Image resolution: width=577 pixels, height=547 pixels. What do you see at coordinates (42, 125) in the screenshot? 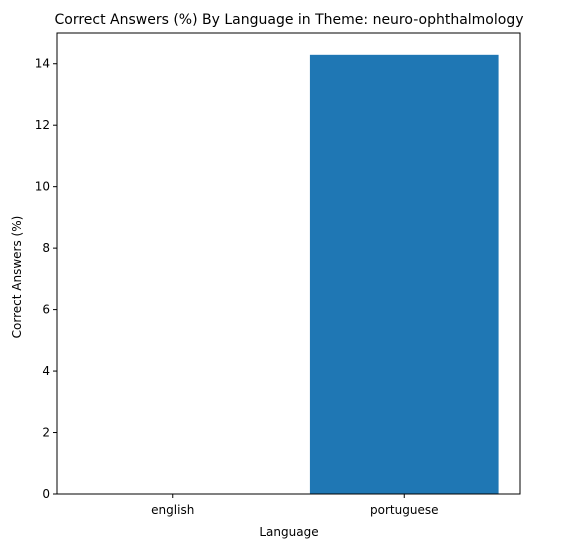
I see `y-tick-label-12: 12` at bounding box center [42, 125].